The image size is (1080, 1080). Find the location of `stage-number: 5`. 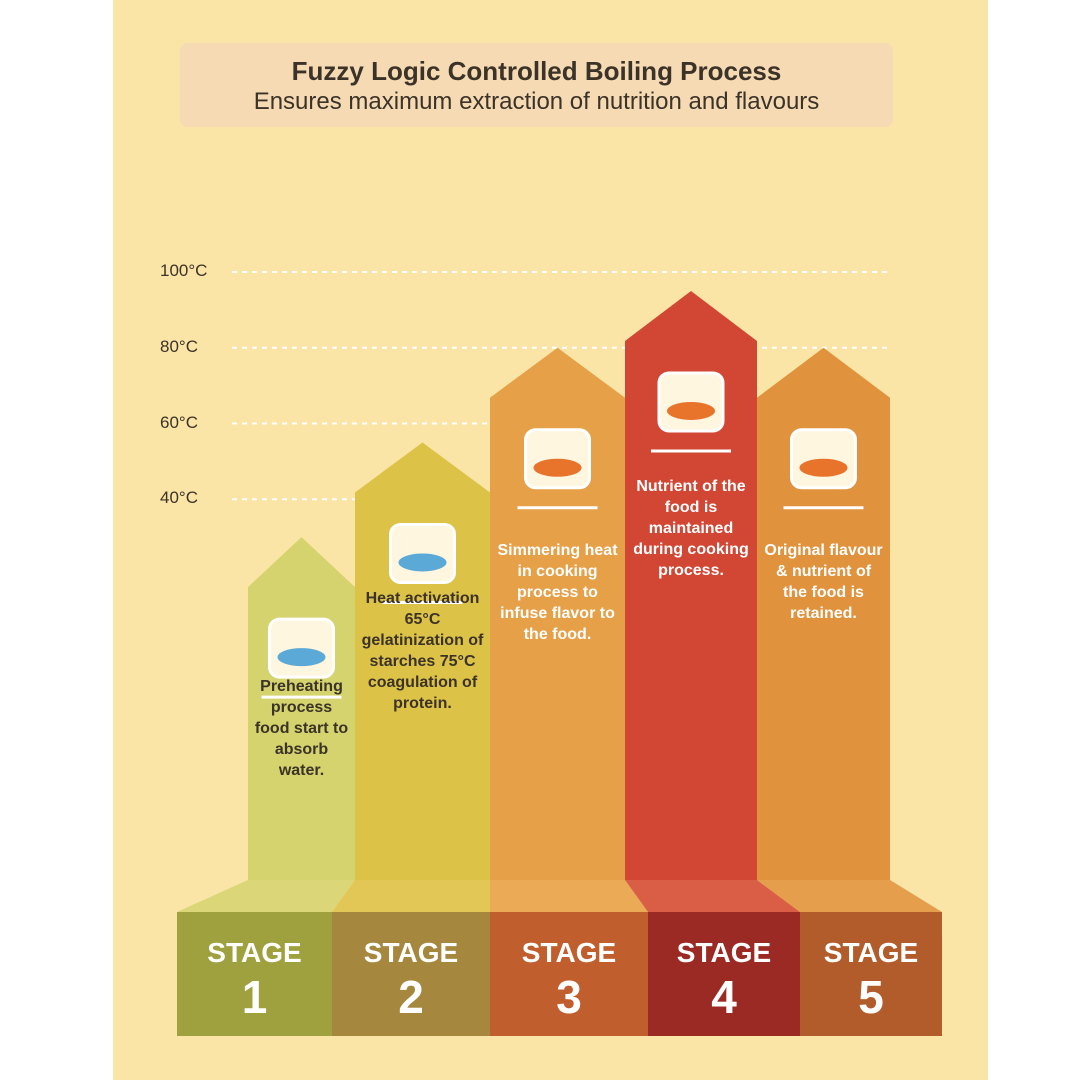

stage-number: 5 is located at coordinates (871, 997).